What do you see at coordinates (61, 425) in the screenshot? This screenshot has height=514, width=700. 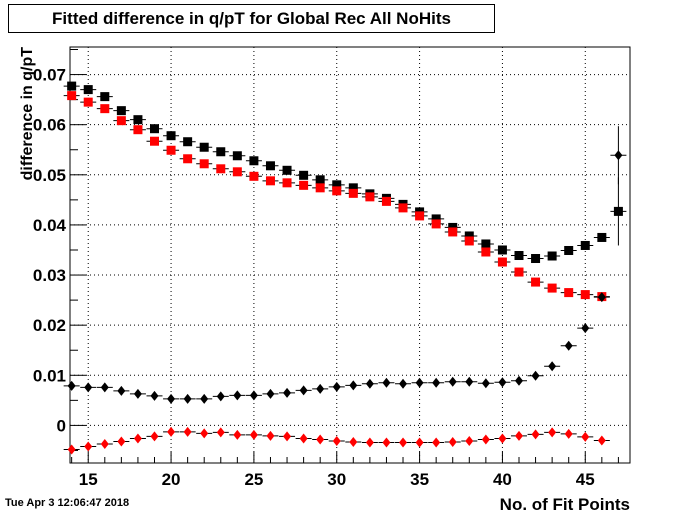 I see `y-tick-label: 0` at bounding box center [61, 425].